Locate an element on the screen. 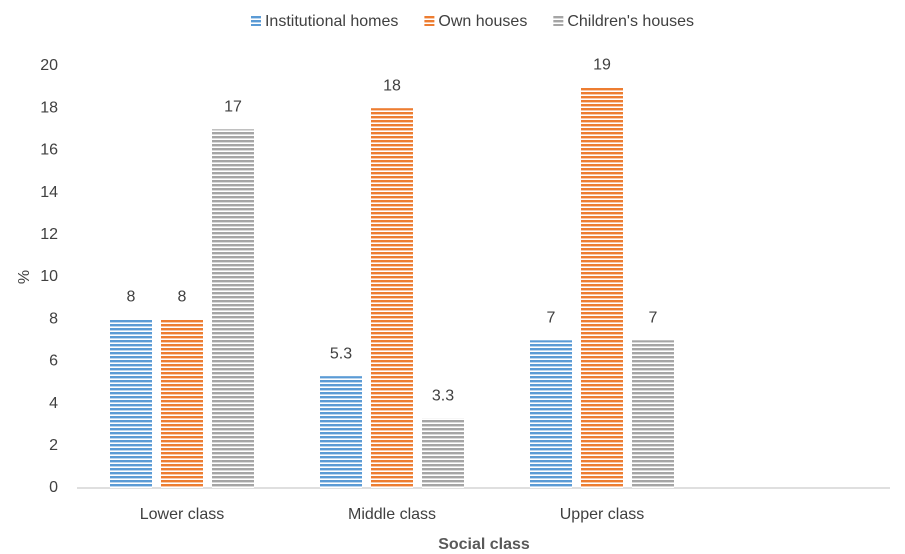 The width and height of the screenshot is (905, 554). y-tick-label: 6 is located at coordinates (53, 361).